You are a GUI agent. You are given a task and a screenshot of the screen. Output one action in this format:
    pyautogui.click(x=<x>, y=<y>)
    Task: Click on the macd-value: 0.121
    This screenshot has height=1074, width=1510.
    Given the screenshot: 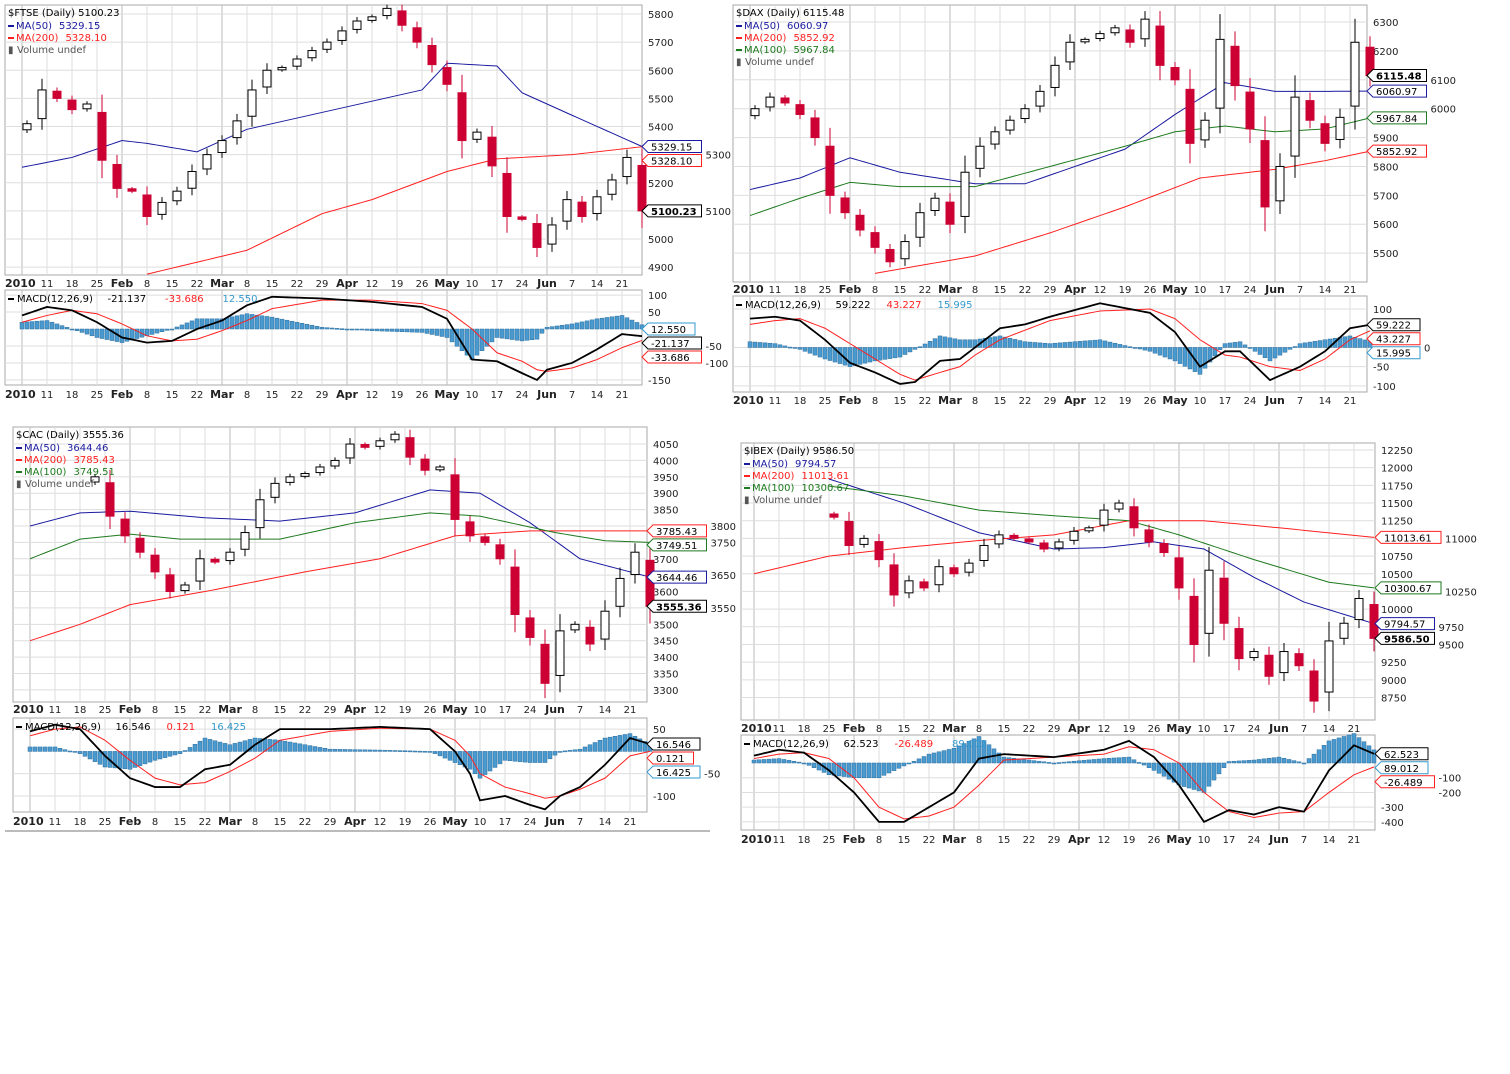 What is the action you would take?
    pyautogui.click(x=181, y=727)
    